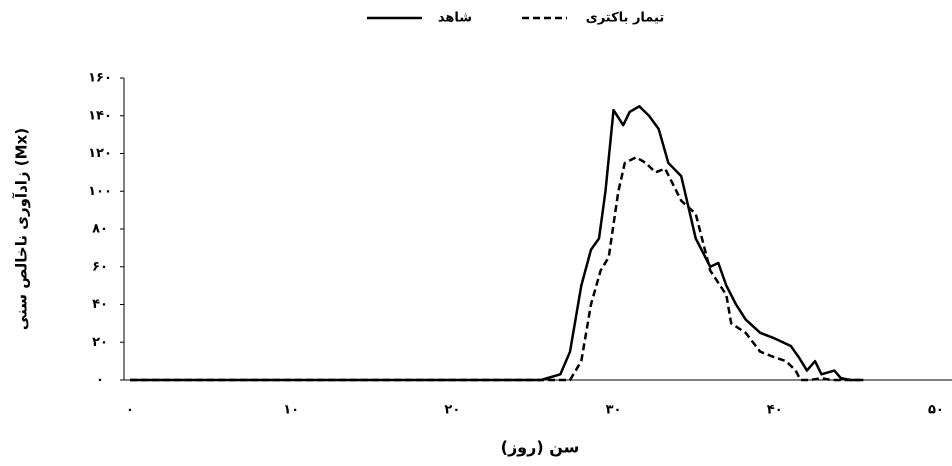 The width and height of the screenshot is (952, 466). I want to click on x-tick-label: ۴۰, so click(775, 410).